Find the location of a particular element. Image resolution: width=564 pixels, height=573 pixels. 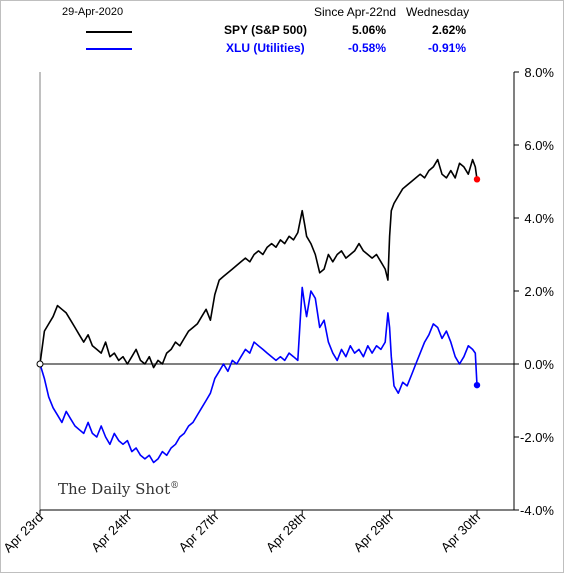

series-end-marker-xlu is located at coordinates (477, 385).